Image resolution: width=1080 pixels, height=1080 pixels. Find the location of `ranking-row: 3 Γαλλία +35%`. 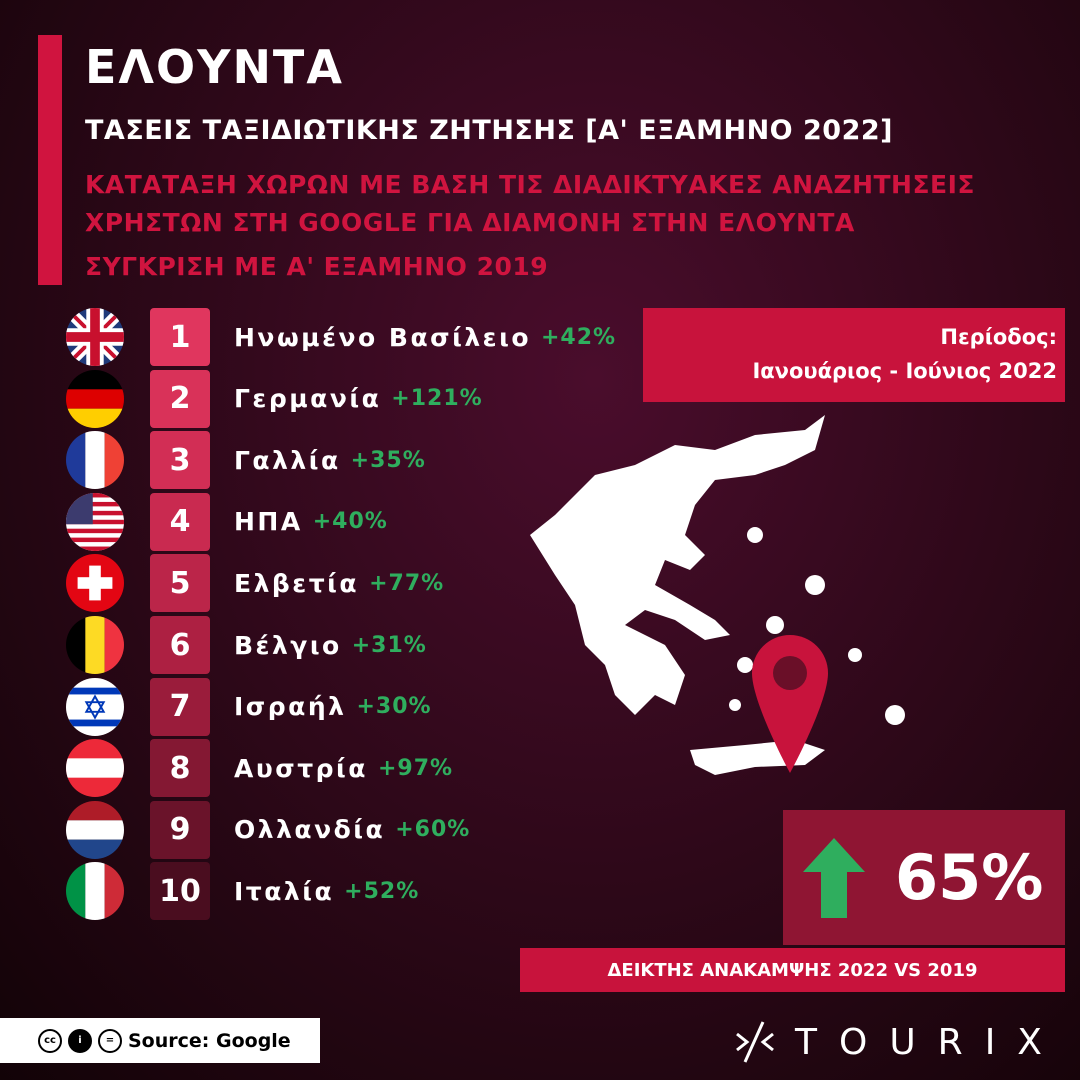

ranking-row: 3 Γαλλία +35% is located at coordinates (246, 460).